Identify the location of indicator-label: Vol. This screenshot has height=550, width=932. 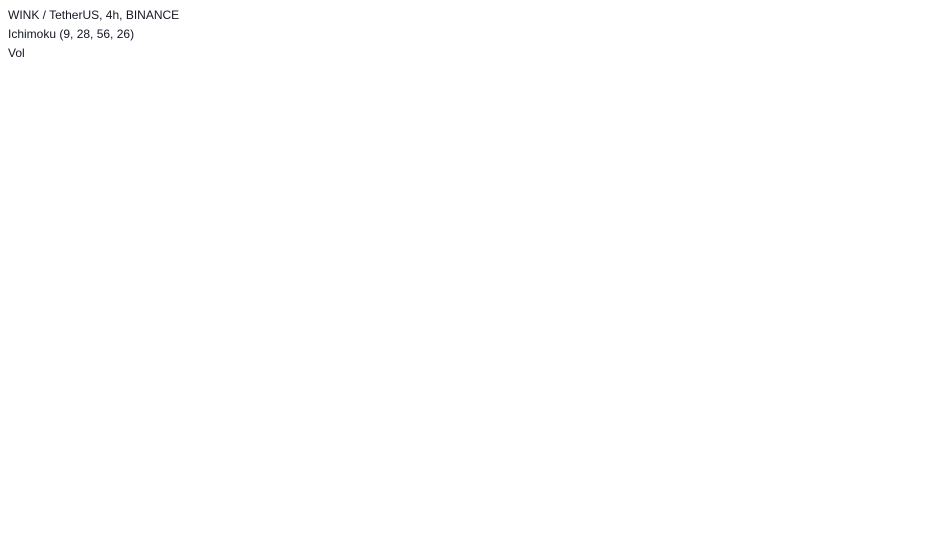
(16, 53).